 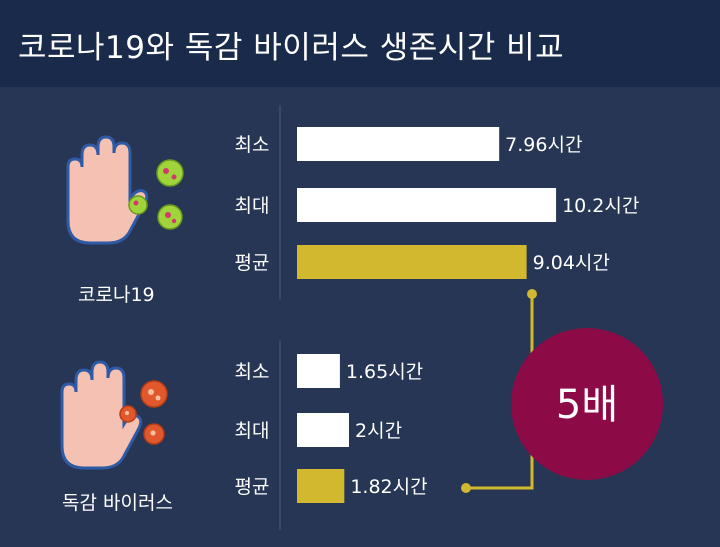 What do you see at coordinates (571, 263) in the screenshot?
I see `value-label: 9.04시간` at bounding box center [571, 263].